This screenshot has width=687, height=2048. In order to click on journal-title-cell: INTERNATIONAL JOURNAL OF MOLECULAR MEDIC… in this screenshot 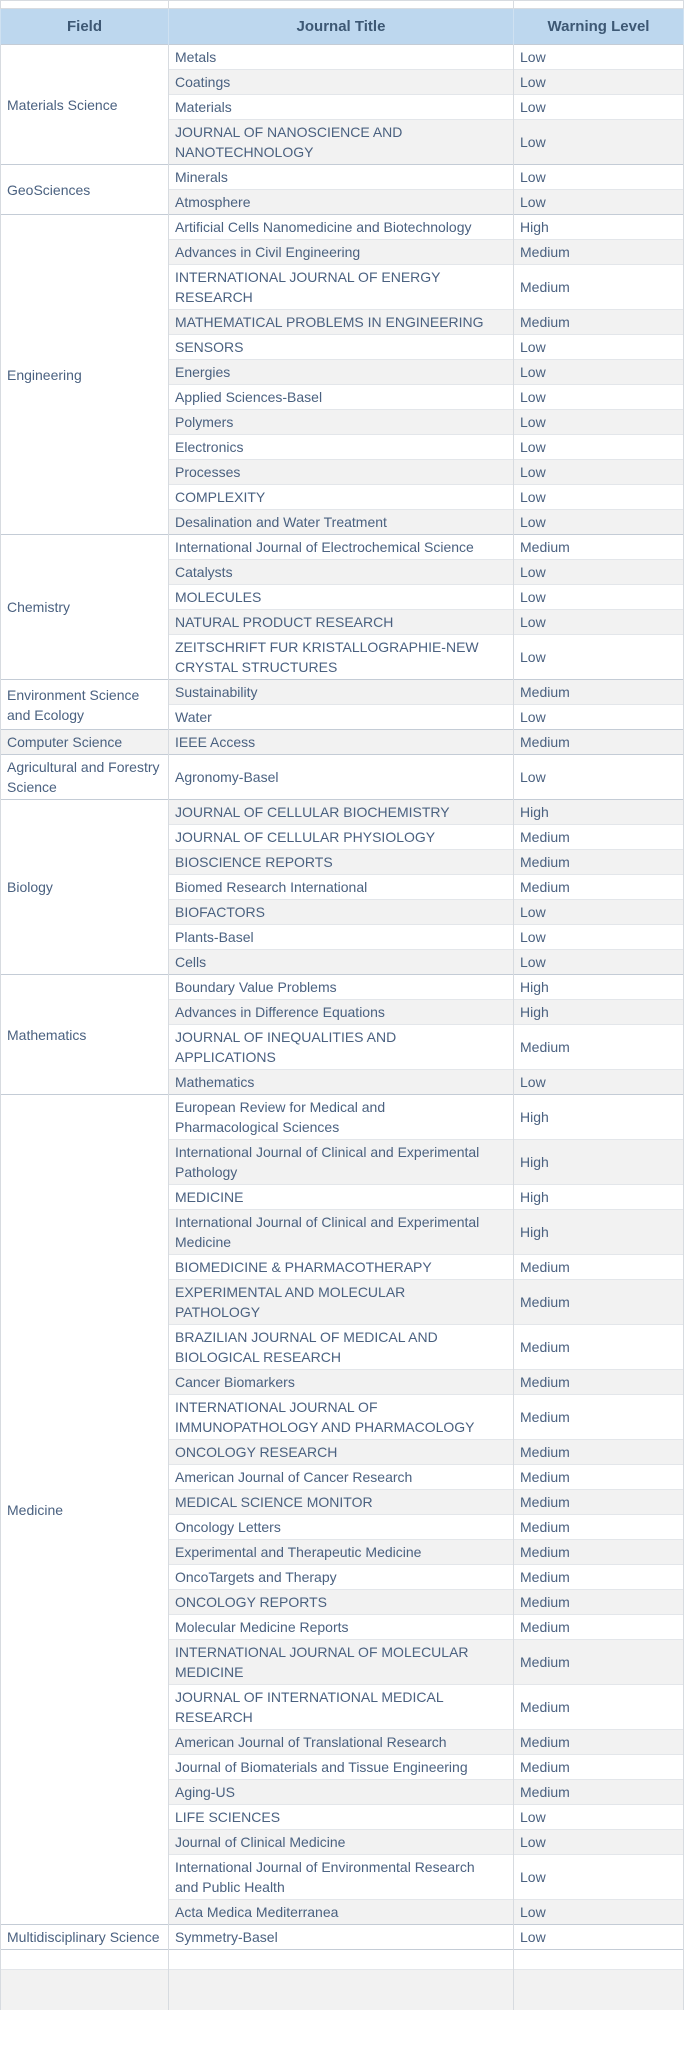, I will do `click(341, 1662)`.